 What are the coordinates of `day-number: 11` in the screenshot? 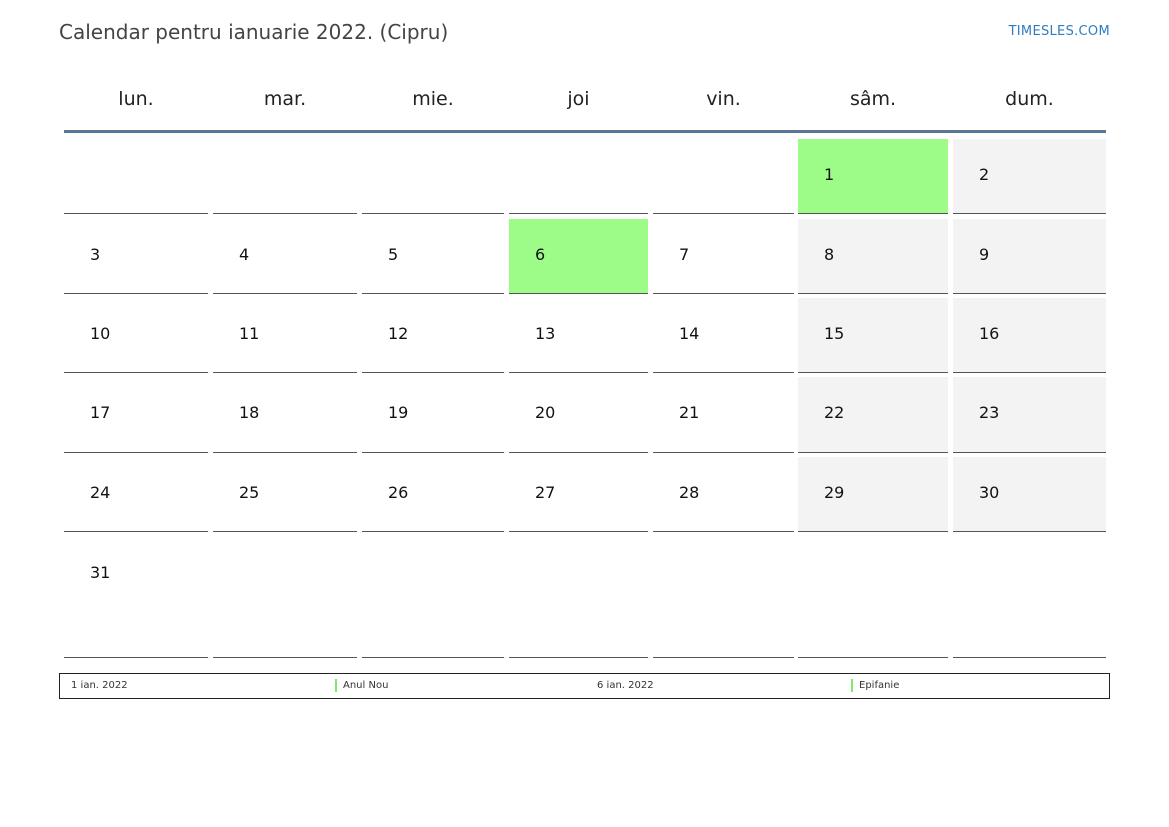 It's located at (249, 333).